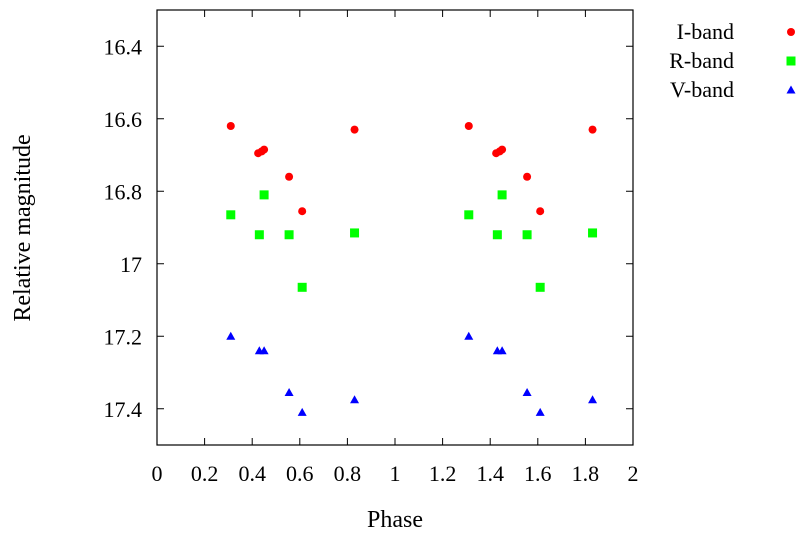 This screenshot has width=799, height=534. Describe the element at coordinates (443, 473) in the screenshot. I see `x-tick-label: 1.2` at that location.